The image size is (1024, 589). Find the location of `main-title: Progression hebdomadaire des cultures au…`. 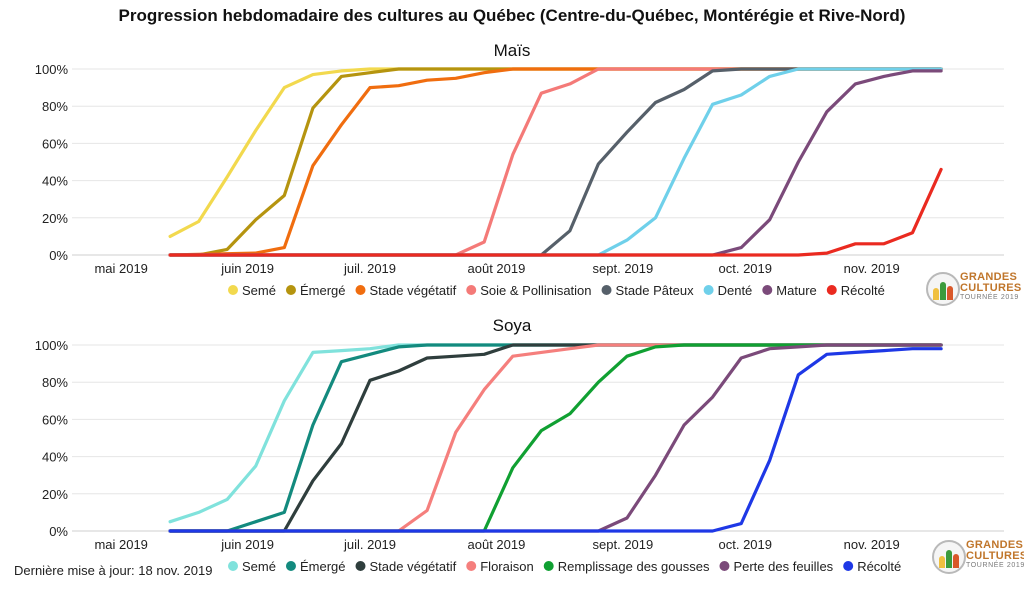

main-title: Progression hebdomadaire des cultures au… is located at coordinates (512, 15).